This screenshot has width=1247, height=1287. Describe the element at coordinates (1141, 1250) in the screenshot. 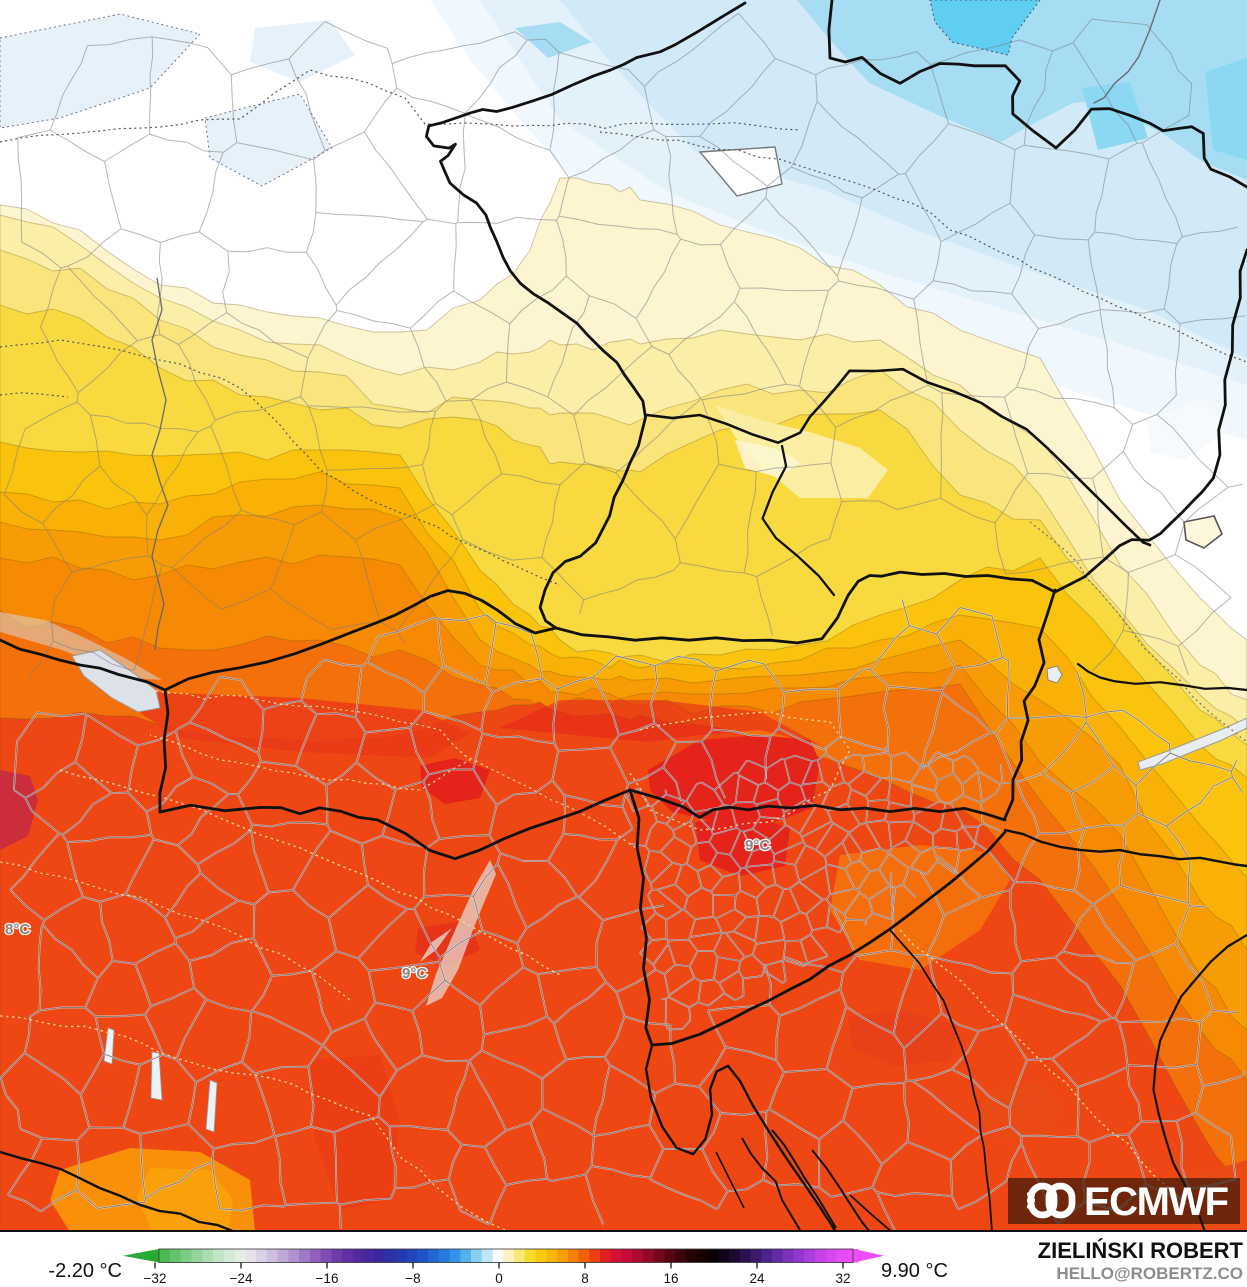

I see `svg-text: ZIELIŃSKI ROBERT` at that location.